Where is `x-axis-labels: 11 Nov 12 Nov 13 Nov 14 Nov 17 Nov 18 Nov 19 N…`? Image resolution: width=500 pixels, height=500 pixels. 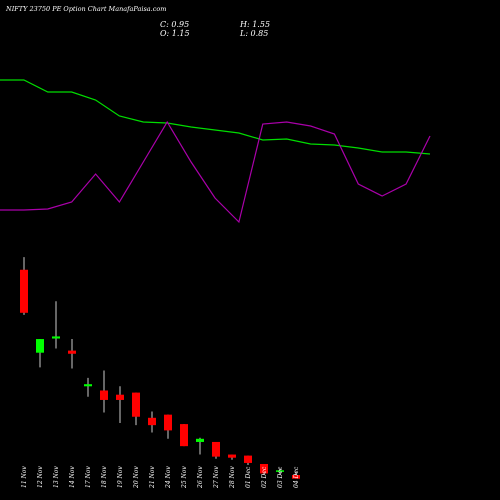
x-axis-labels: 11 Nov 12 Nov 13 Nov 14 Nov 17 Nov 18 Nov 19 N… is located at coordinates (160, 477).